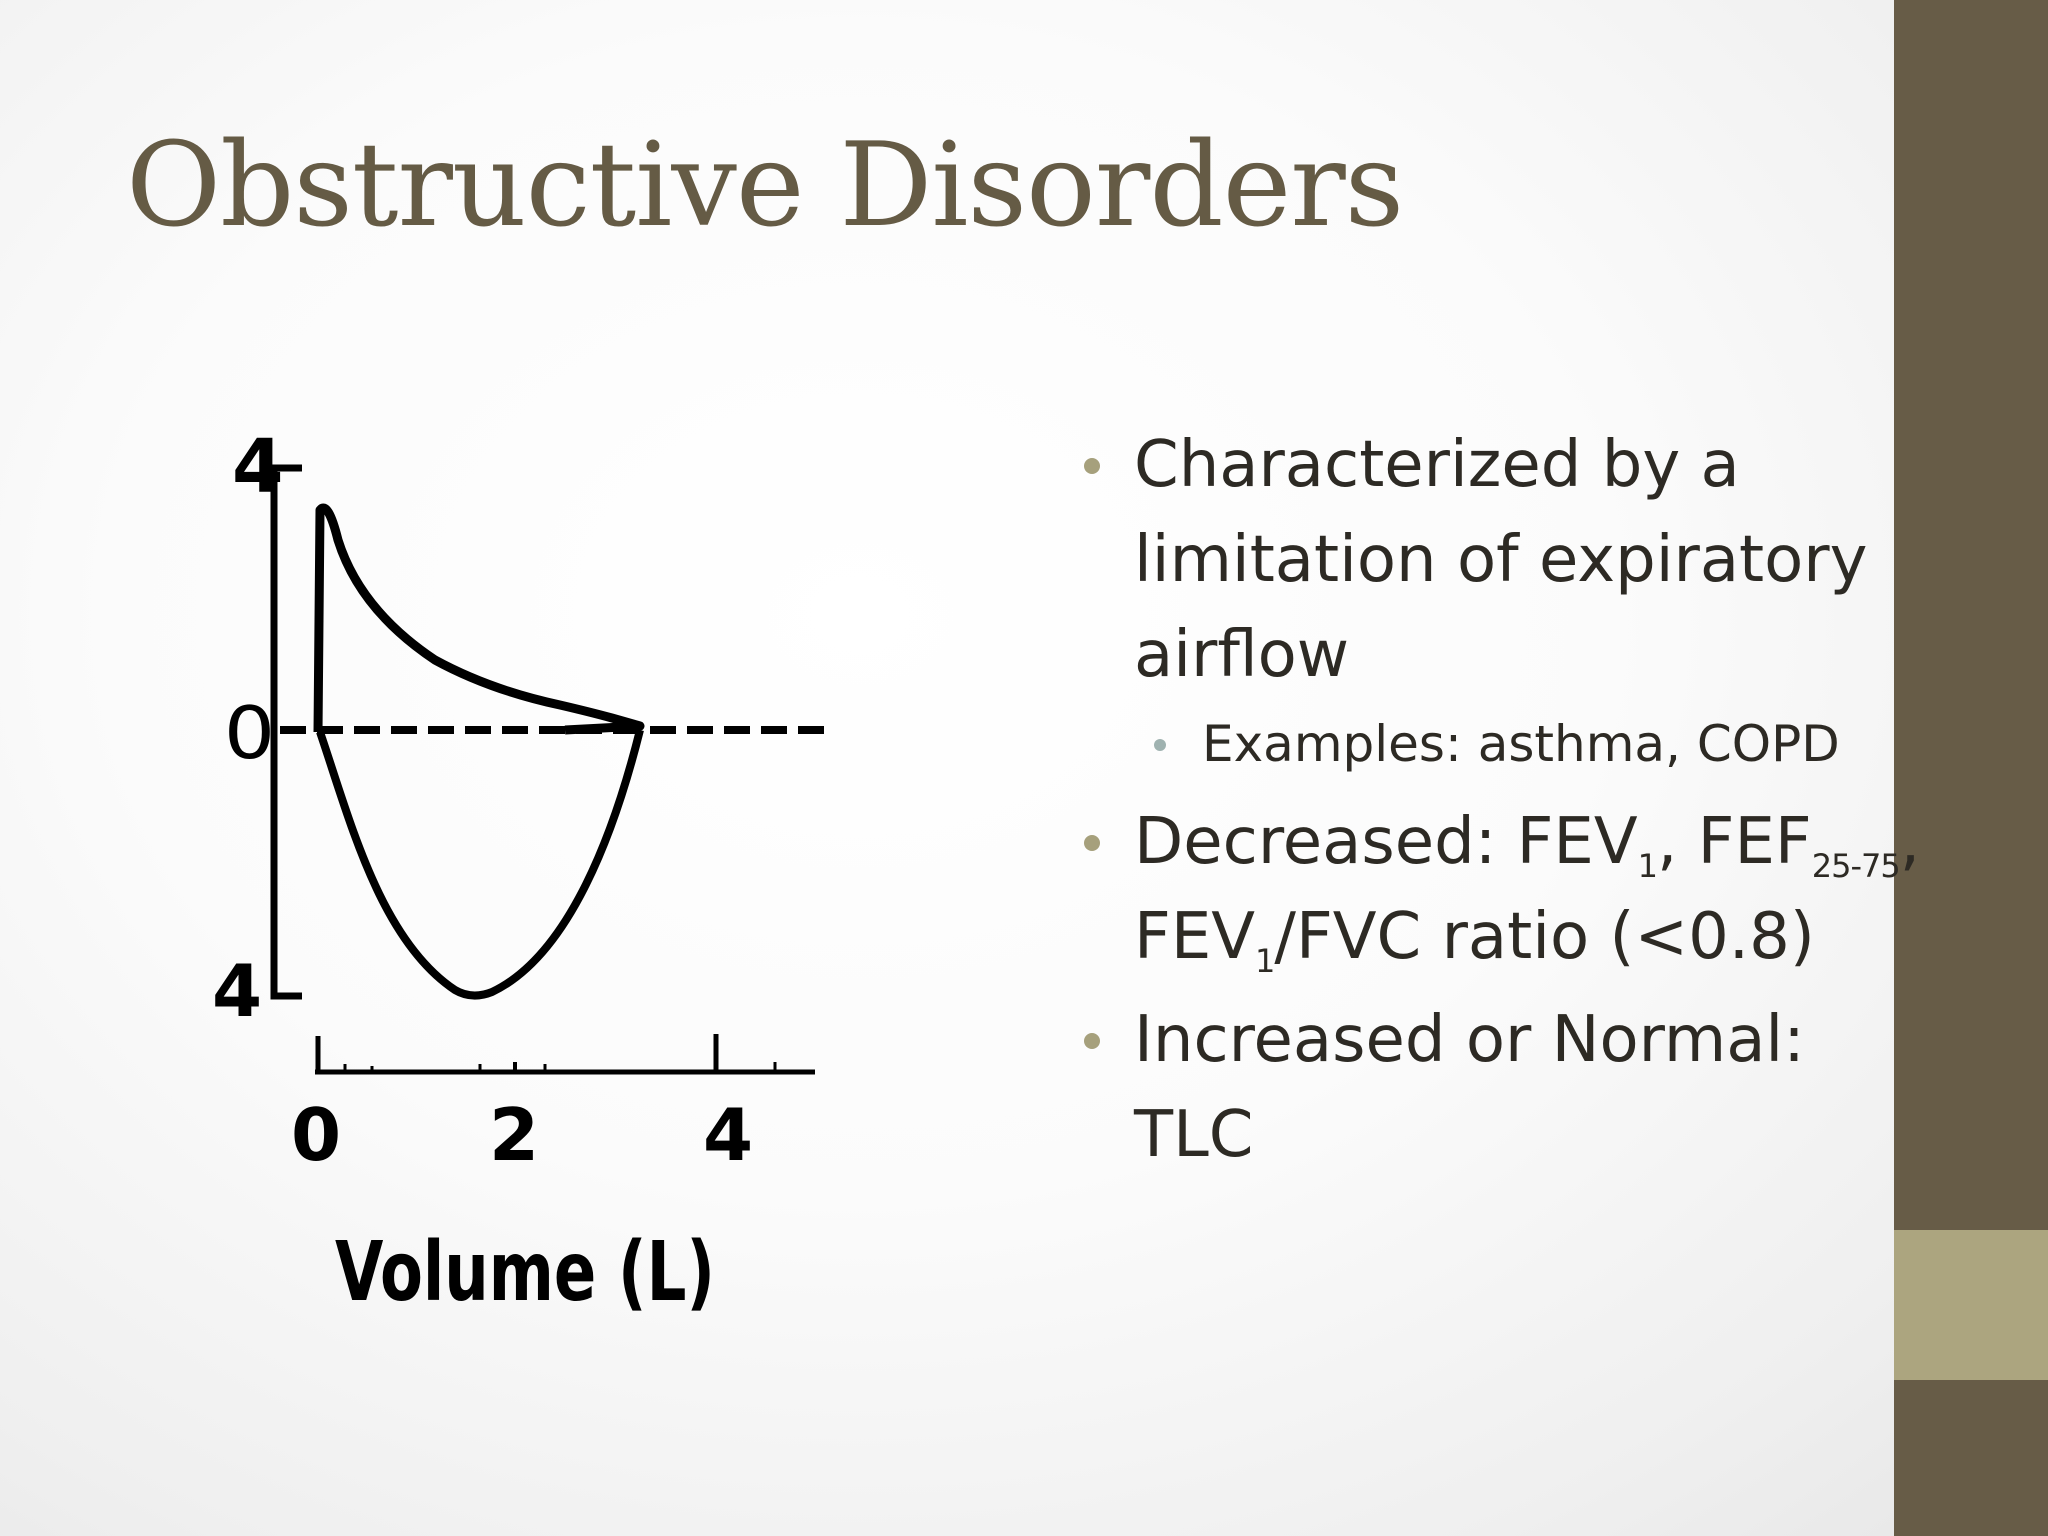 Image resolution: width=2048 pixels, height=1536 pixels. I want to click on bullet-1-line-2: limitation of expiratory, so click(1501, 560).